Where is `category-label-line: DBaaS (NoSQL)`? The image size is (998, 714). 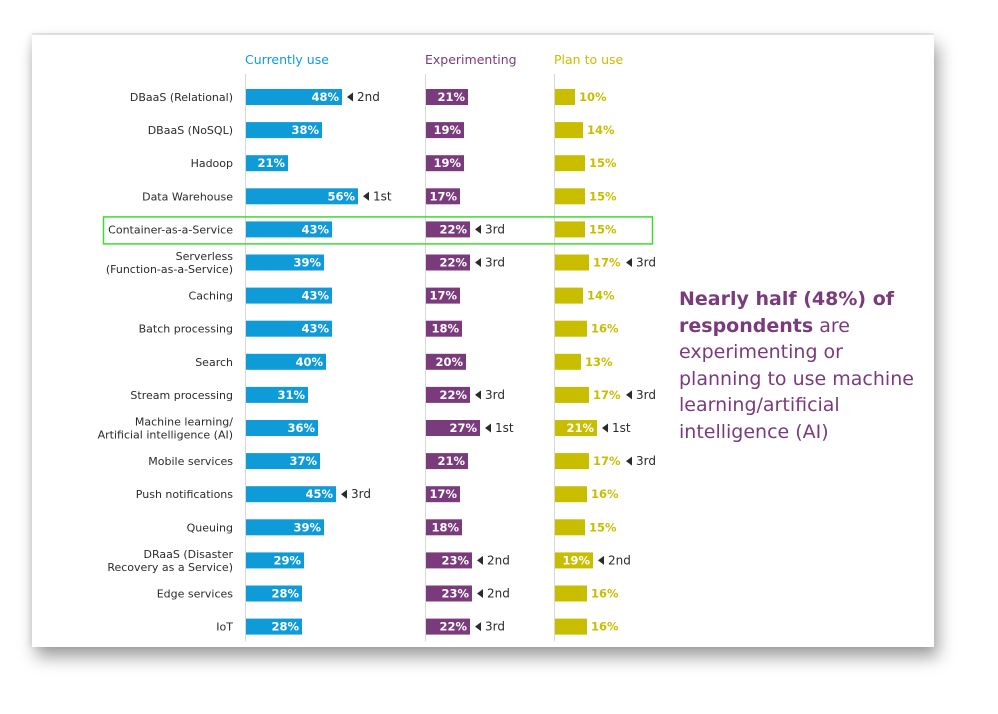 category-label-line: DBaaS (NoSQL) is located at coordinates (190, 130).